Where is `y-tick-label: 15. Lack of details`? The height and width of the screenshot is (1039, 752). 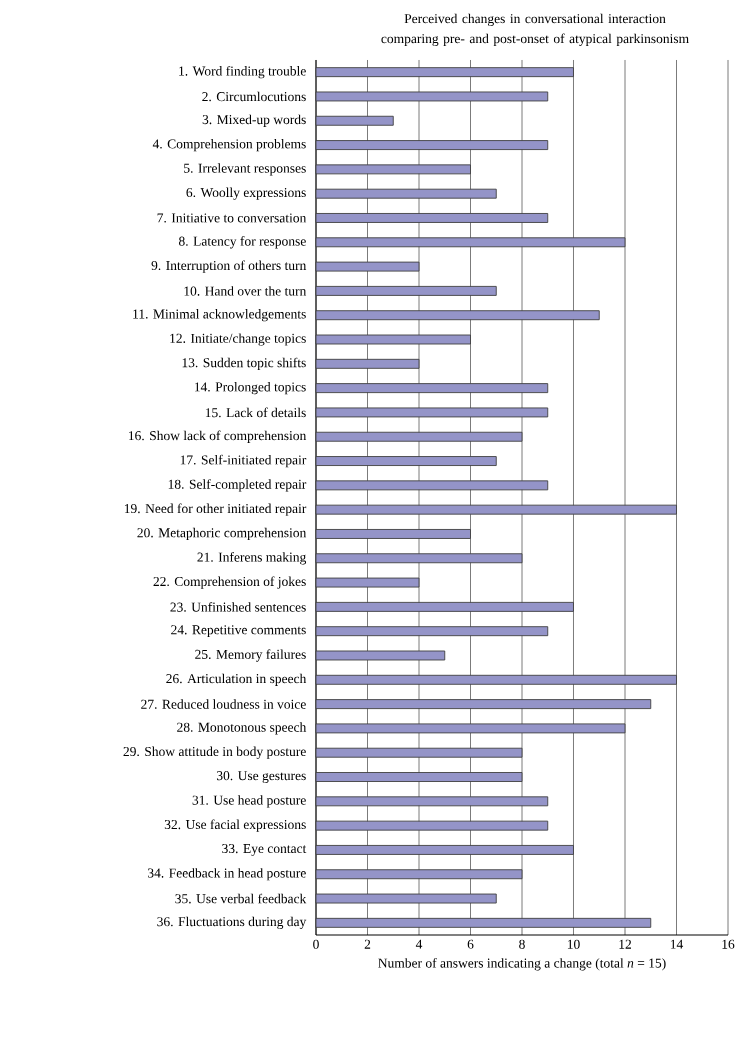 y-tick-label: 15. Lack of details is located at coordinates (255, 412).